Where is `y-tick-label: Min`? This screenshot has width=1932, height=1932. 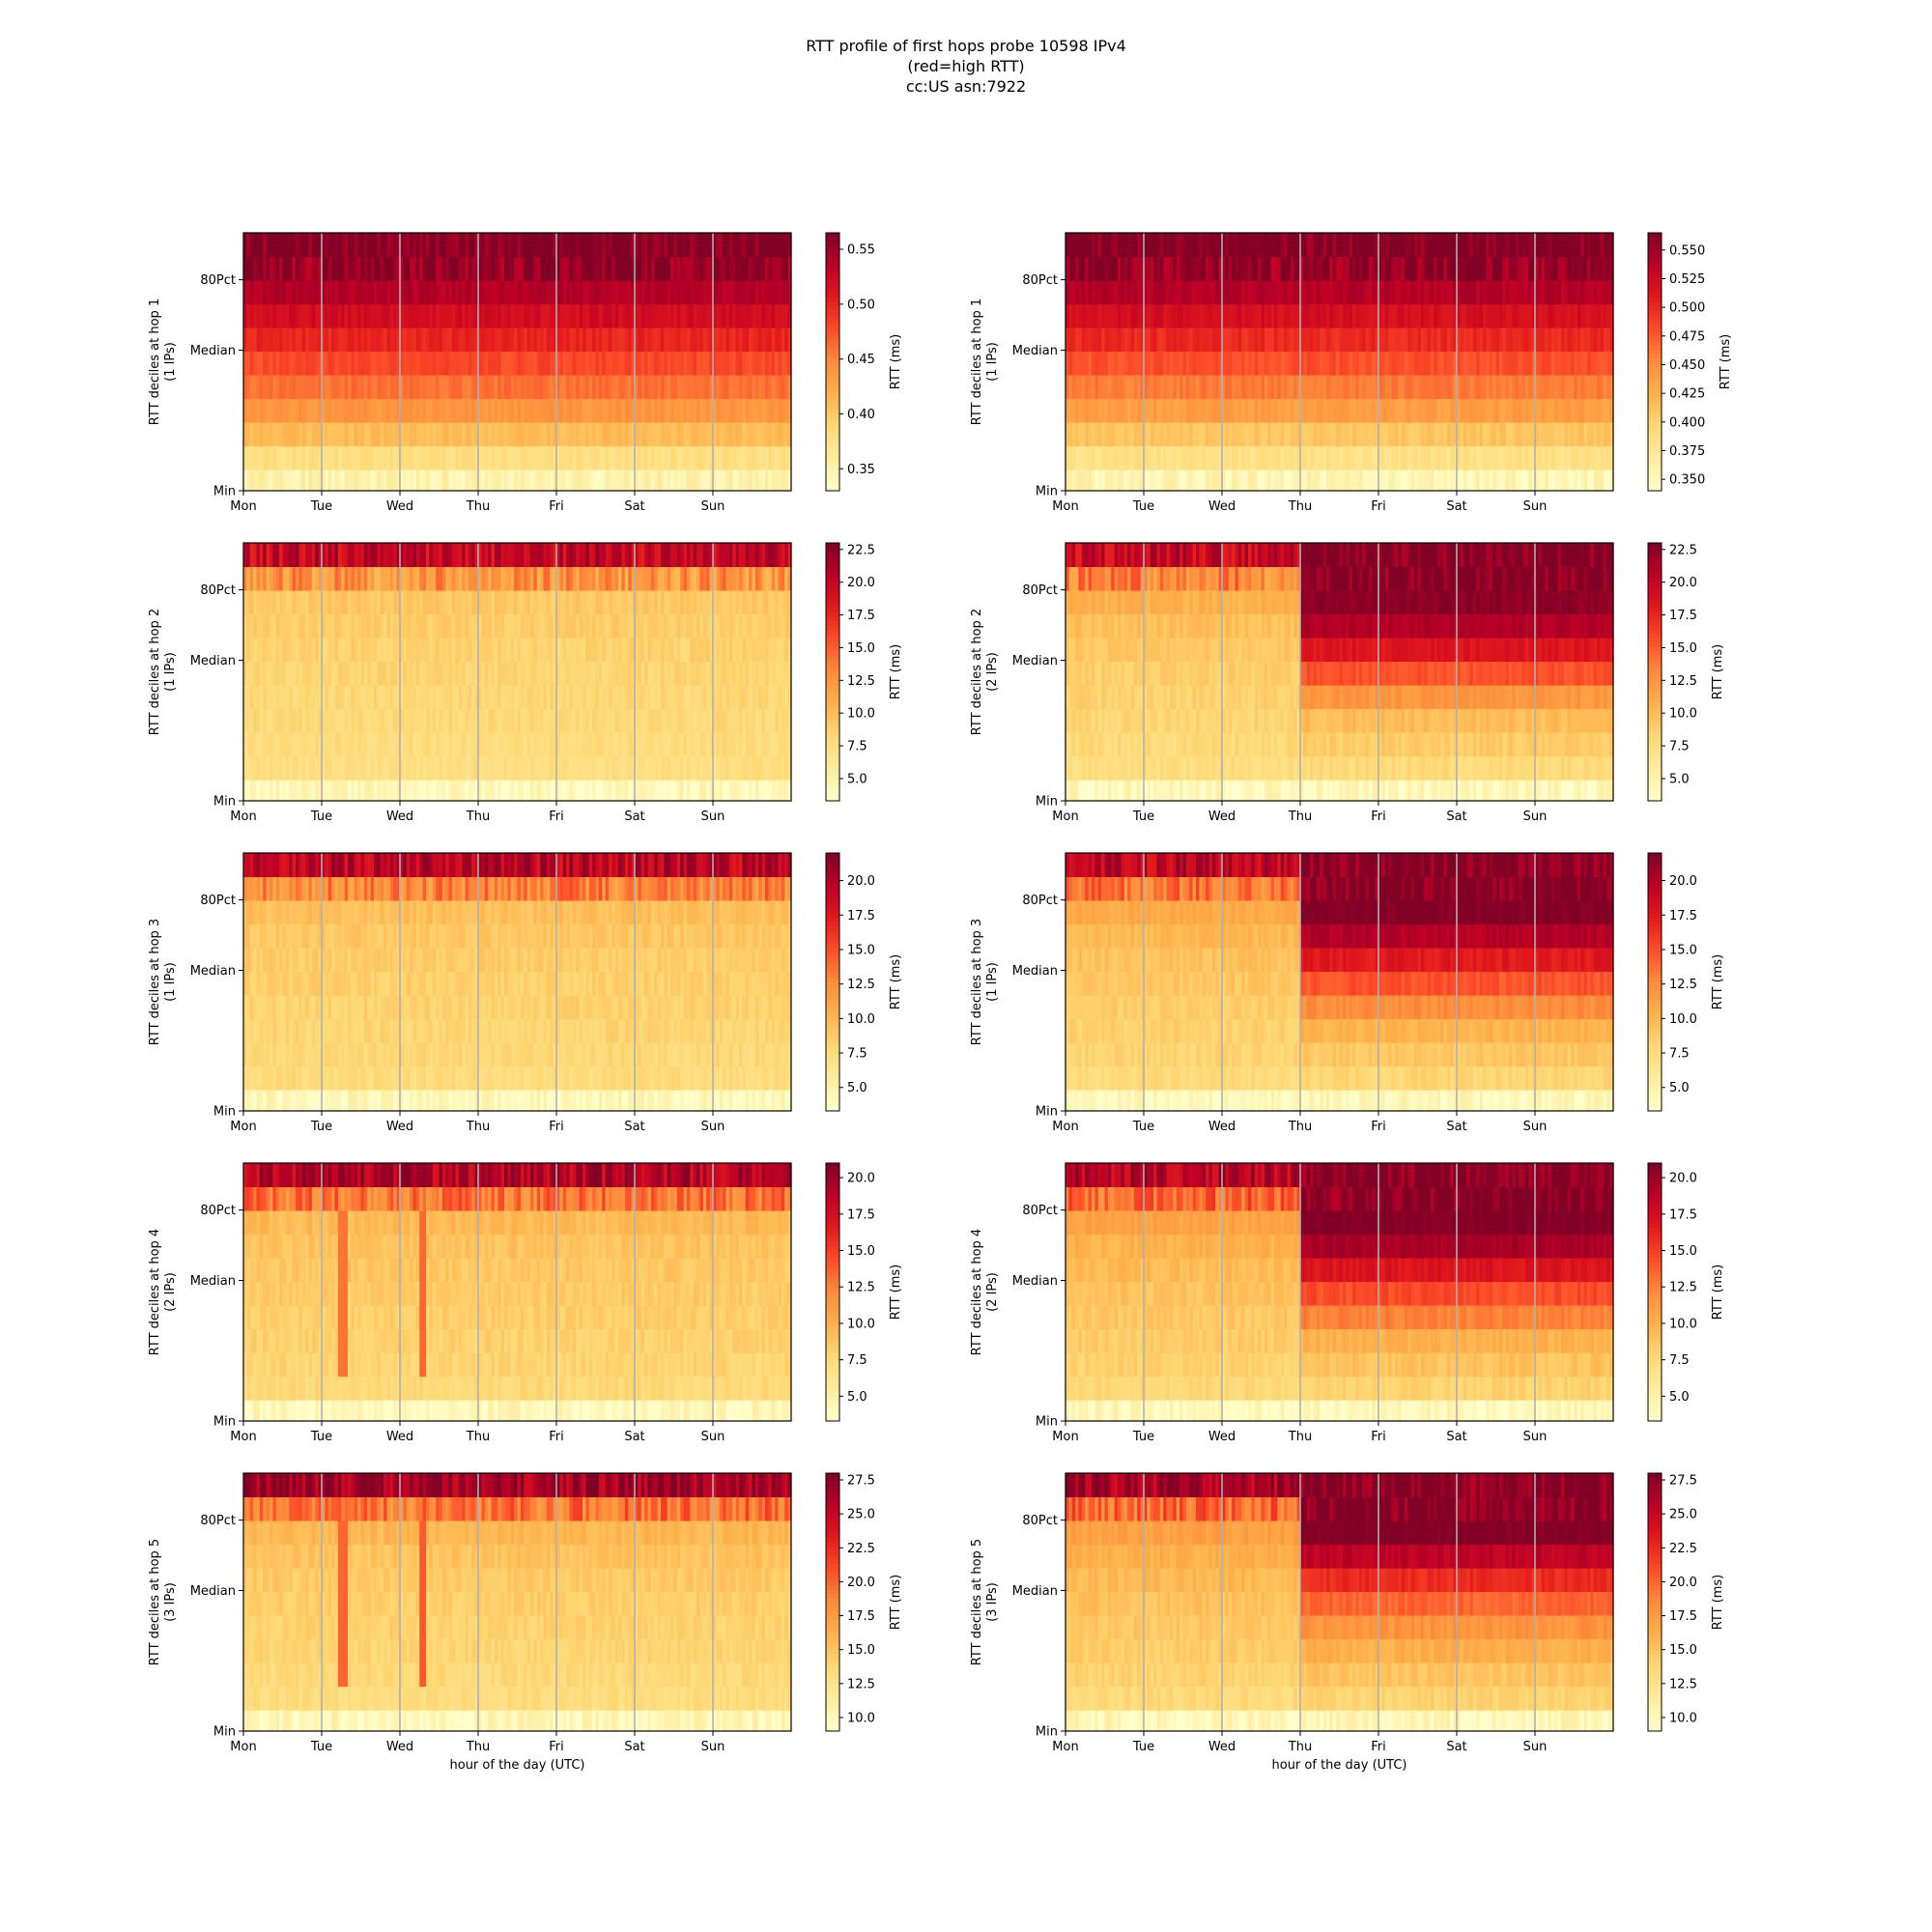 y-tick-label: Min is located at coordinates (224, 492).